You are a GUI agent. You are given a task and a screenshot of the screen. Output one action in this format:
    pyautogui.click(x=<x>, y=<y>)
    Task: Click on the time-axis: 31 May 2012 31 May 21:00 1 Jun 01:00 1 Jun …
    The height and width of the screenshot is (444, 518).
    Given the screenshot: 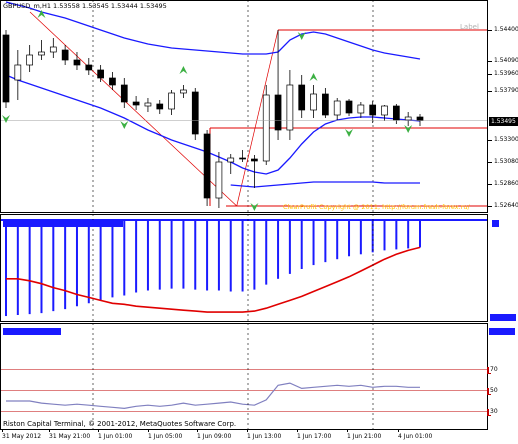 What is the action you would take?
    pyautogui.click(x=259, y=436)
    